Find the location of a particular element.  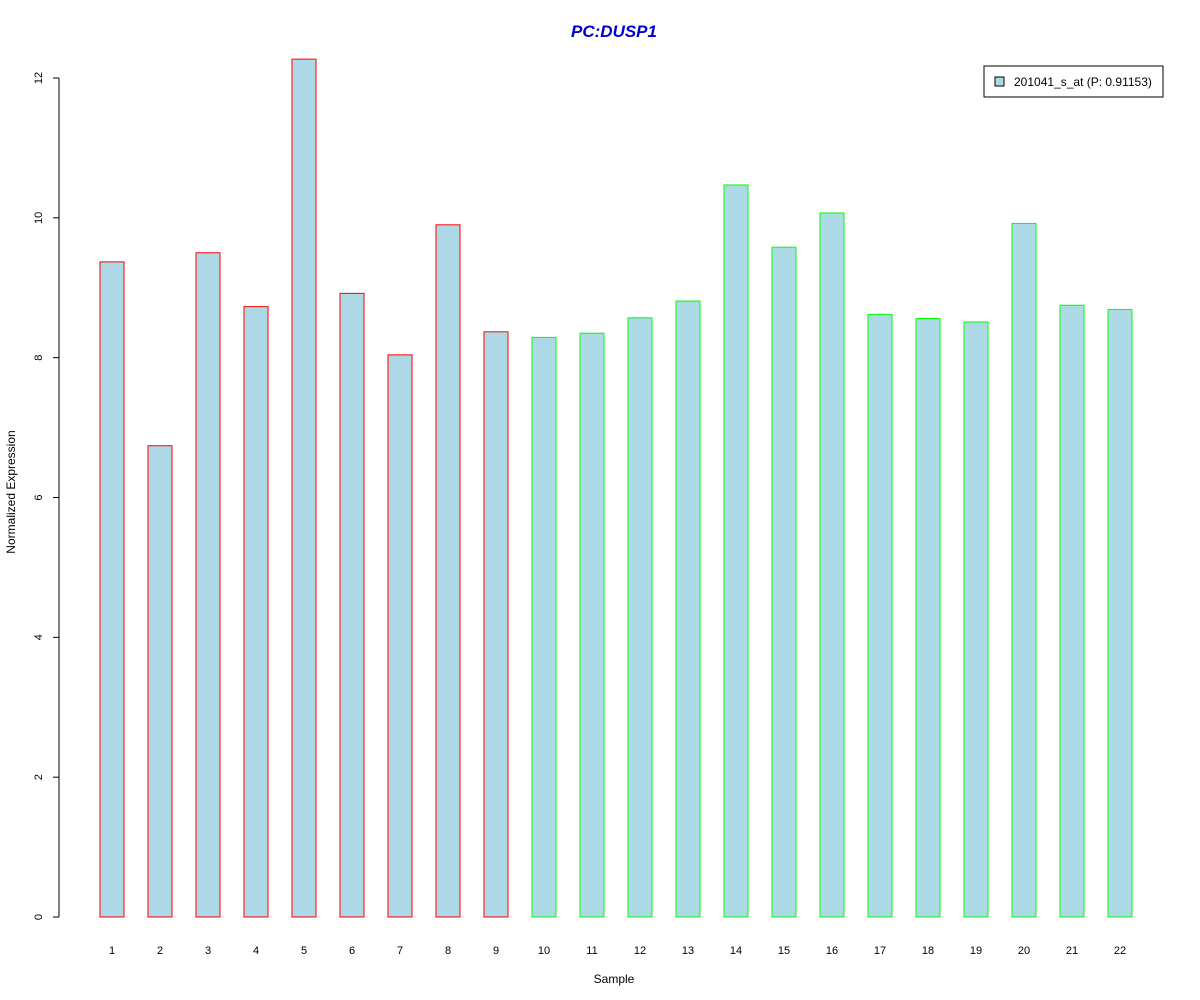

y-tick-label: 10 is located at coordinates (39, 218).